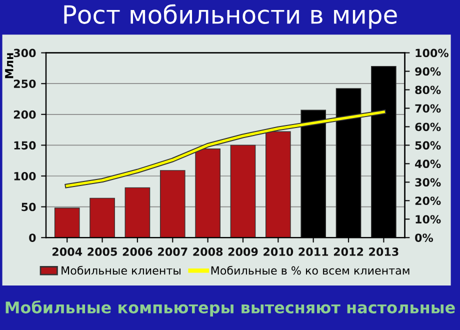 This screenshot has width=460, height=330. Describe the element at coordinates (25, 84) in the screenshot. I see `y-tick-label: 250` at that location.